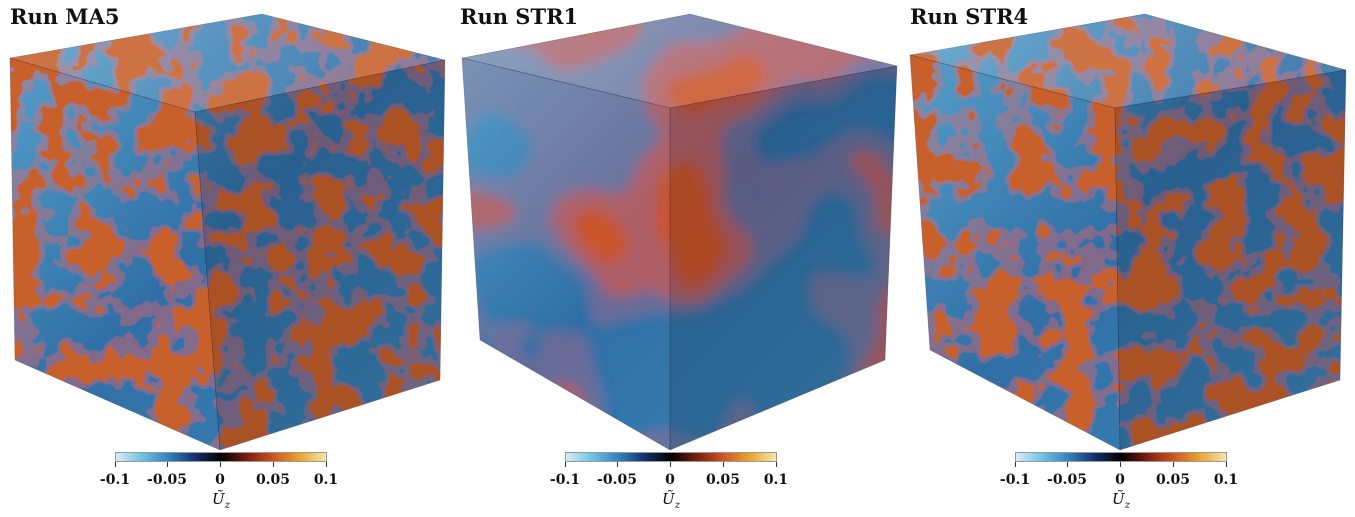 Image resolution: width=1355 pixels, height=517 pixels. What do you see at coordinates (969, 16) in the screenshot?
I see `panel-title: Run STR4` at bounding box center [969, 16].